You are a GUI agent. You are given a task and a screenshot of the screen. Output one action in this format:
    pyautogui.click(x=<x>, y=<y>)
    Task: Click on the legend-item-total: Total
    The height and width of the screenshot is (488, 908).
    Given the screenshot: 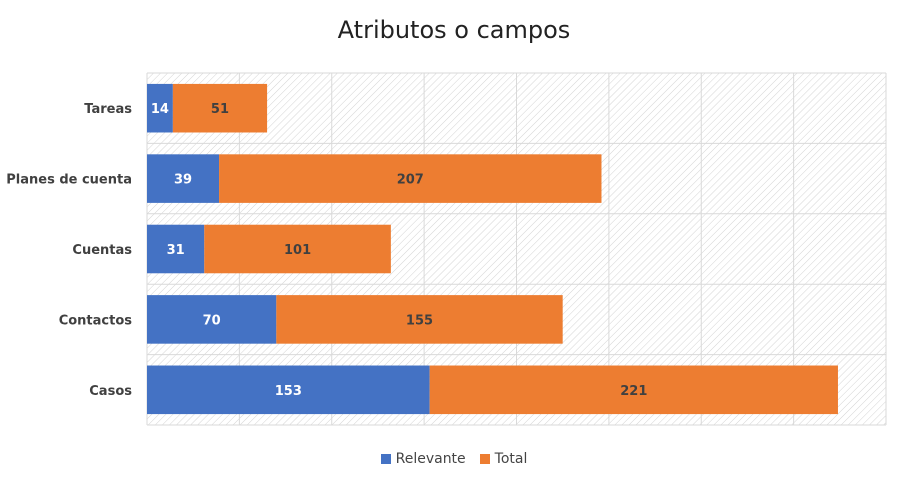 What is the action you would take?
    pyautogui.click(x=503, y=459)
    